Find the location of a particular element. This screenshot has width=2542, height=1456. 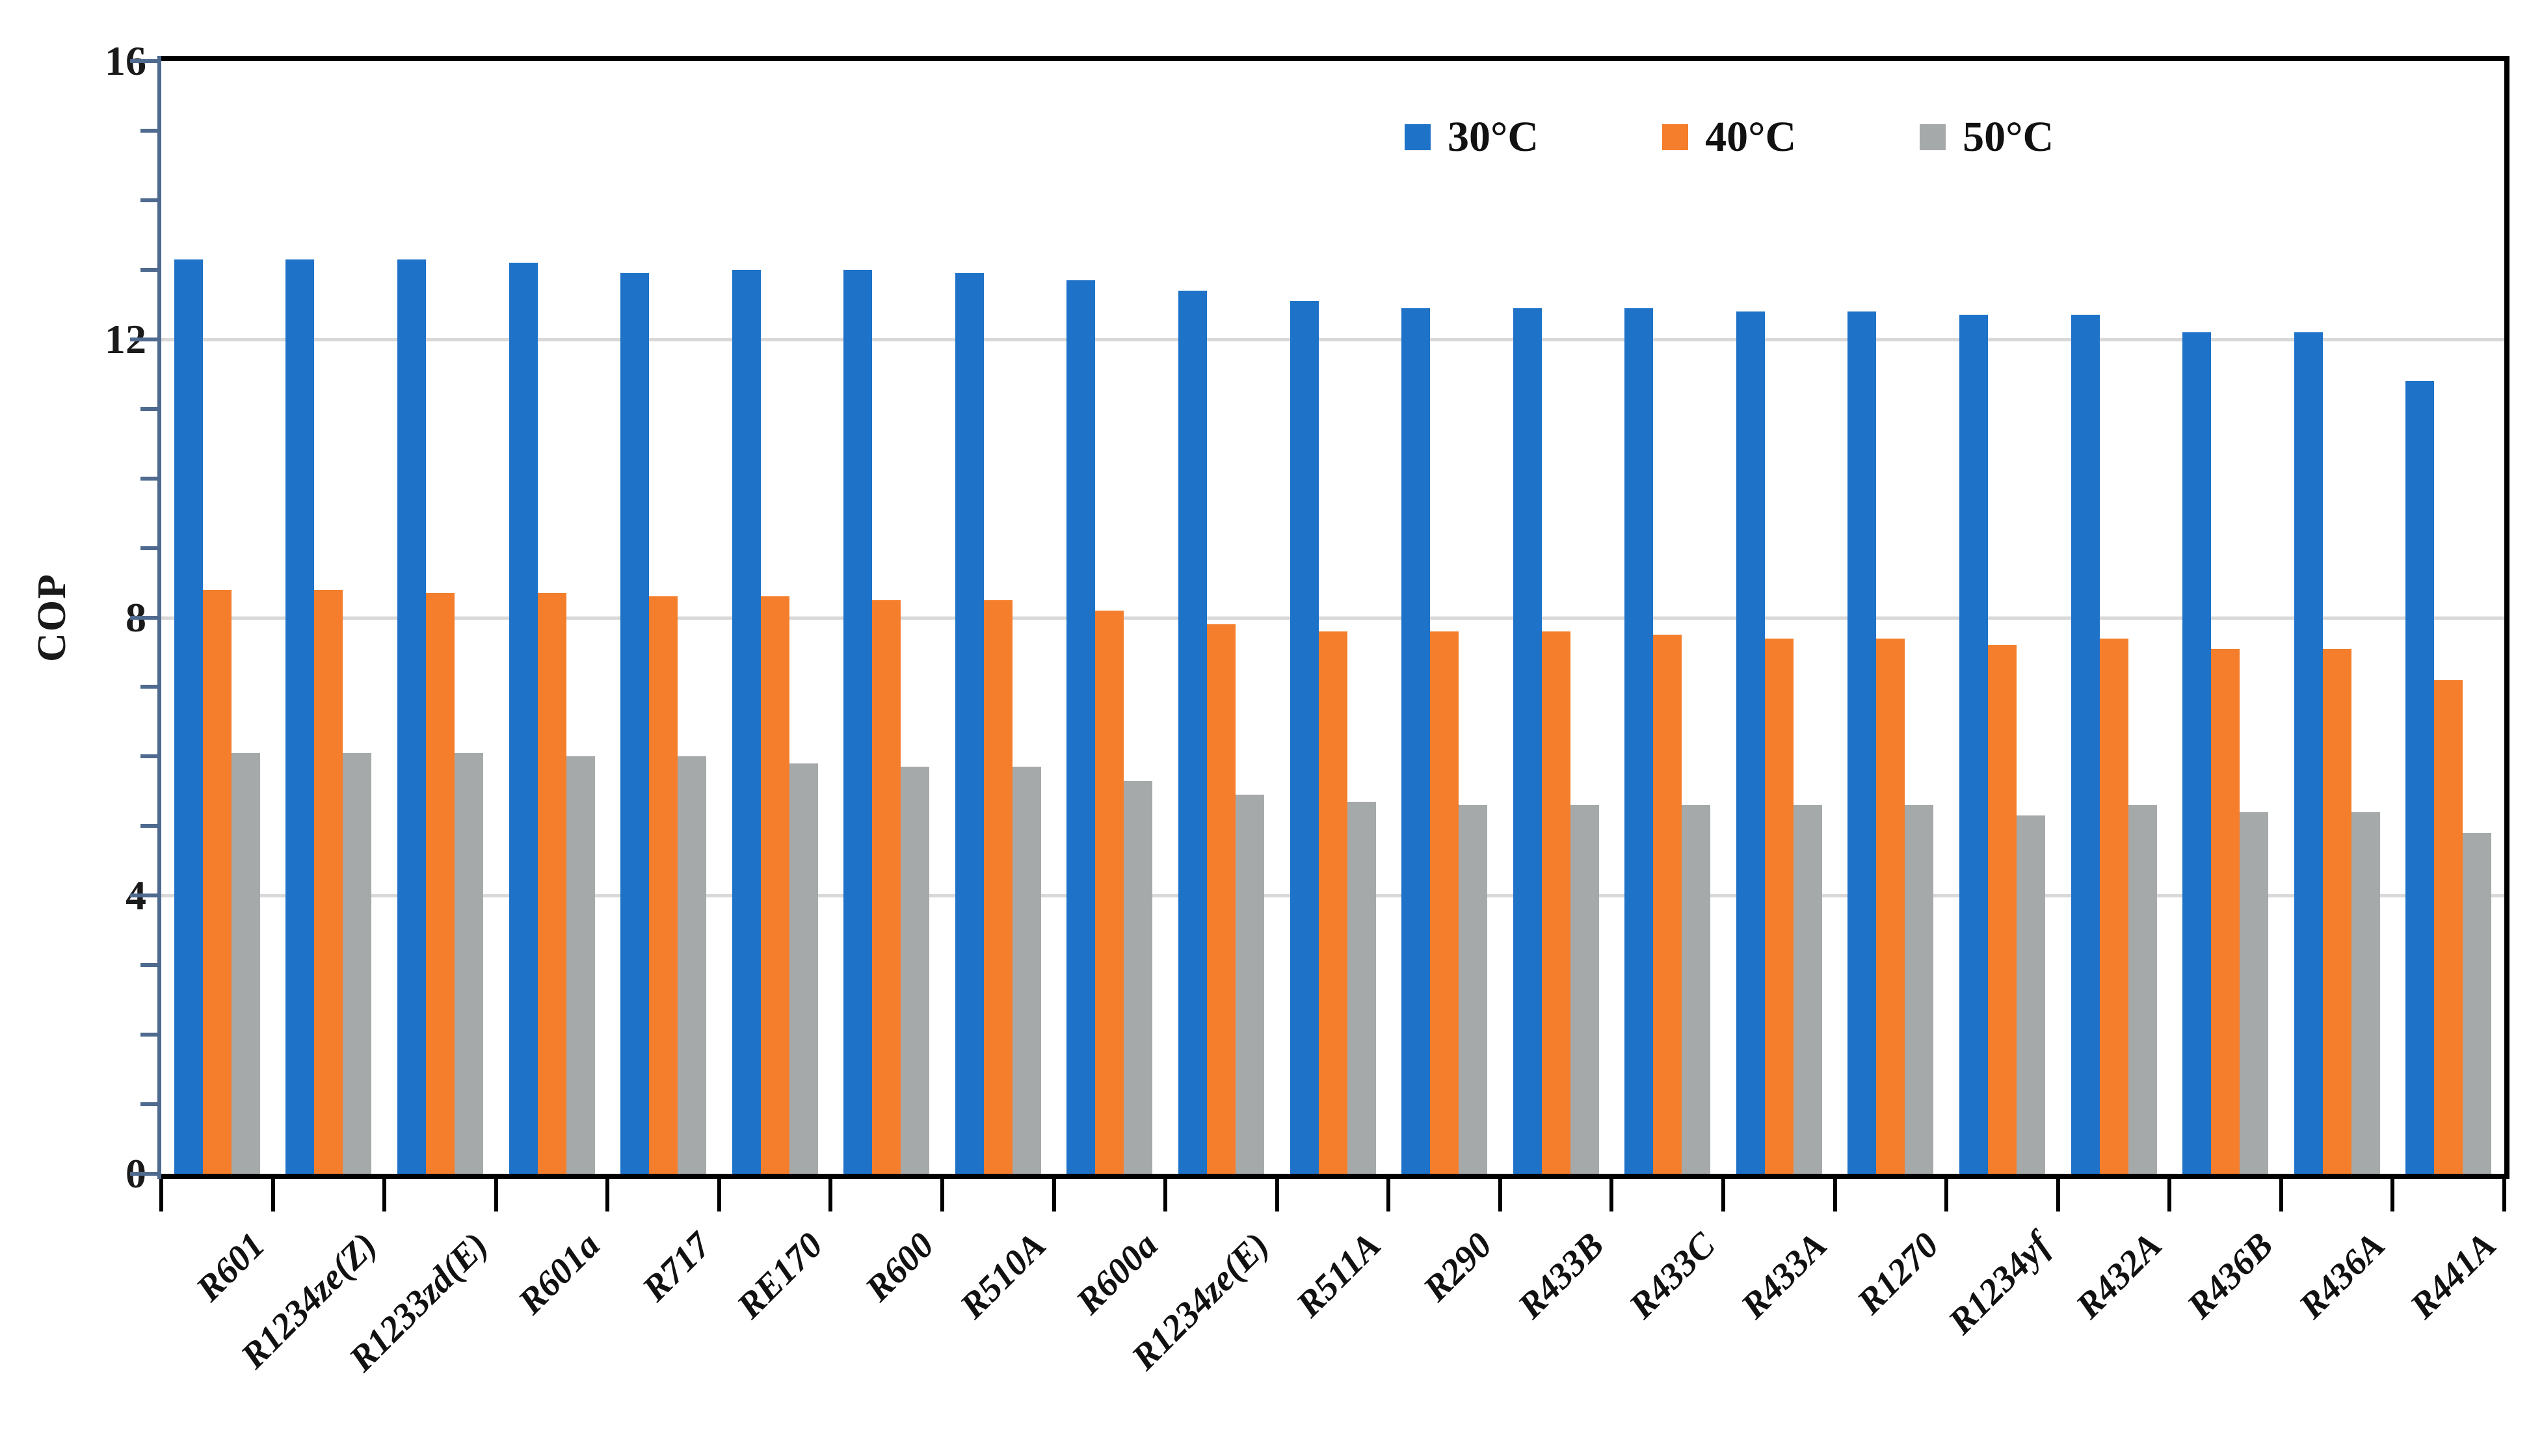

bar-40°C-R510A is located at coordinates (998, 887).